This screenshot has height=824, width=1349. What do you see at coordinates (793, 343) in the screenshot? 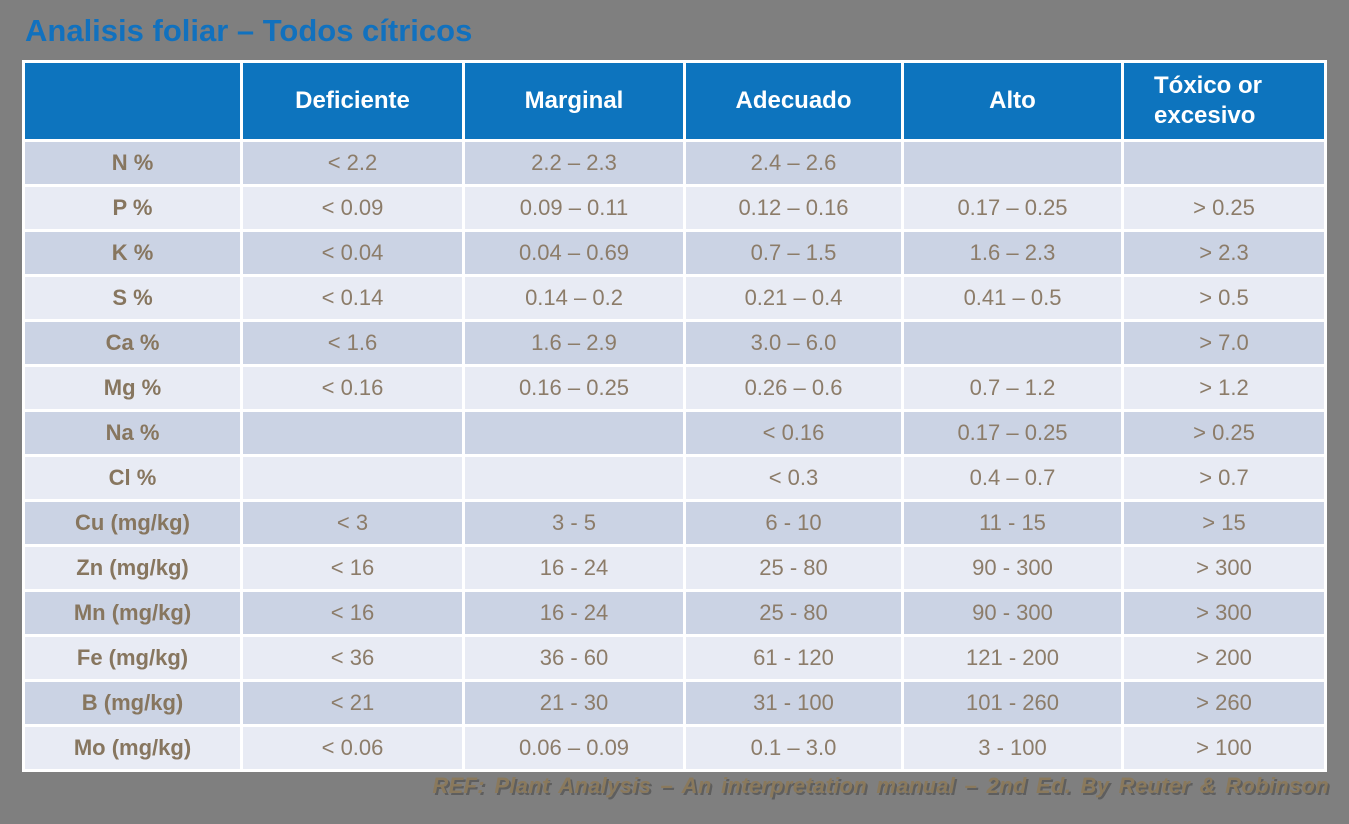
I see `table-cell: 3.0 – 6.0` at bounding box center [793, 343].